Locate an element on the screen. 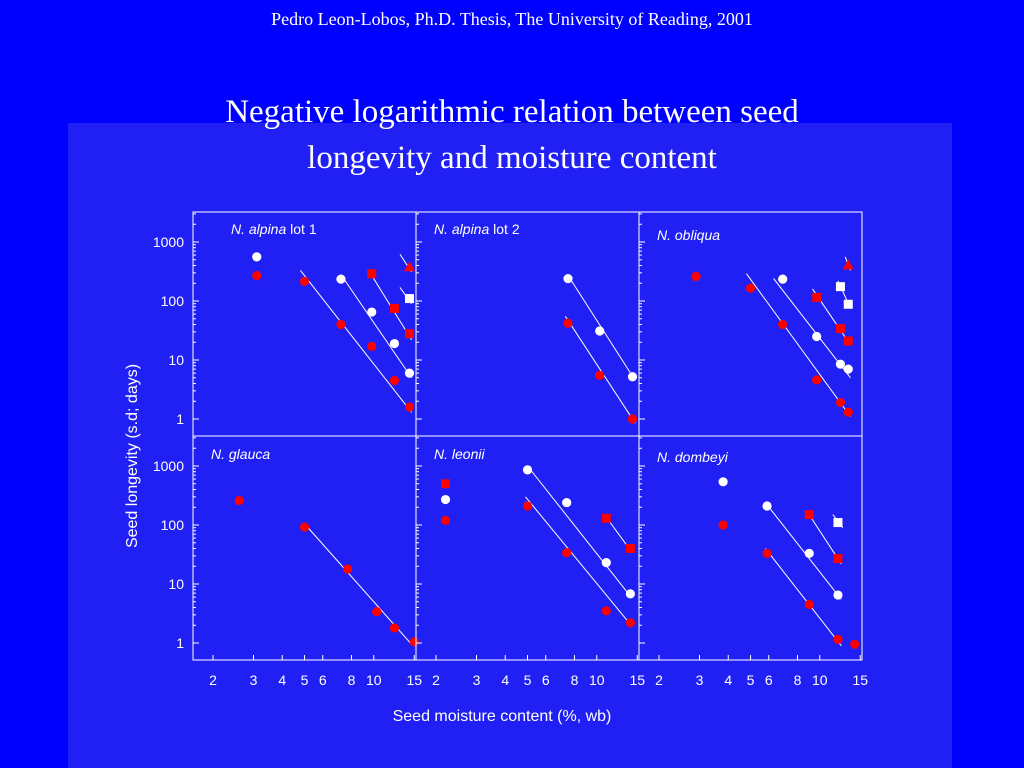  panel-label-species: N. glauca is located at coordinates (240, 454).